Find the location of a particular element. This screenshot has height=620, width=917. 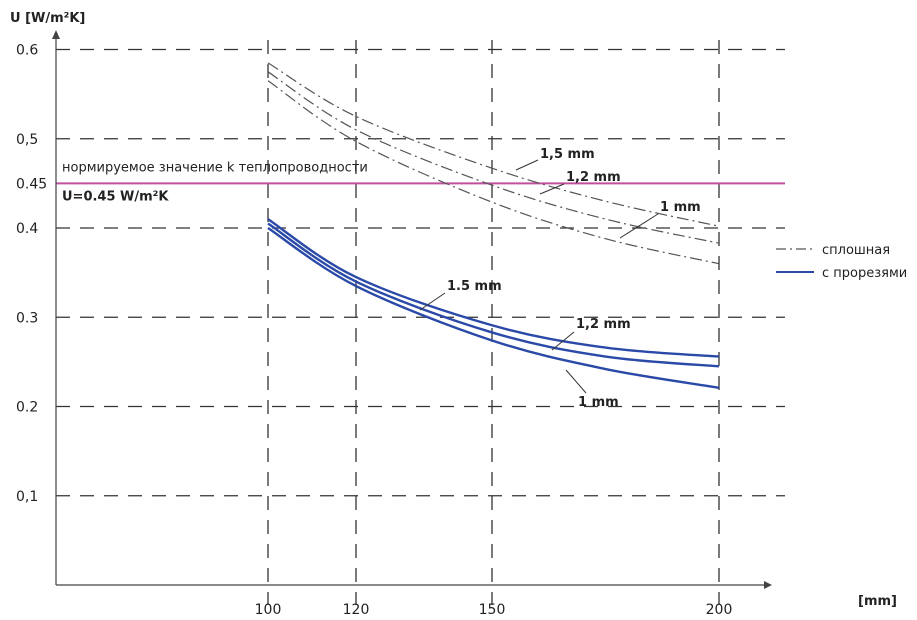

y-tick-label: 0.45 is located at coordinates (31, 184).